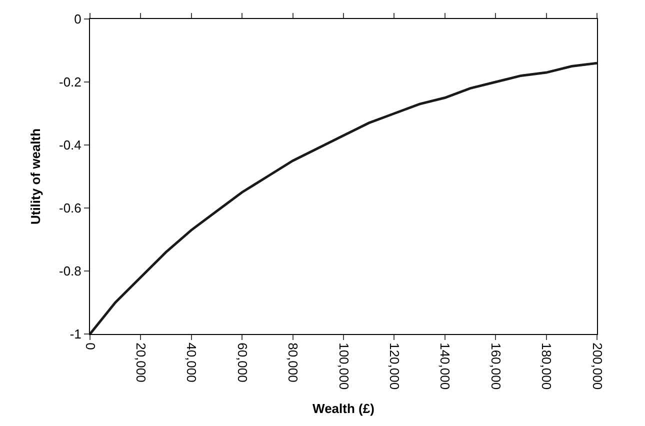  What do you see at coordinates (293, 362) in the screenshot?
I see `x-tick-label: 80,000` at bounding box center [293, 362].